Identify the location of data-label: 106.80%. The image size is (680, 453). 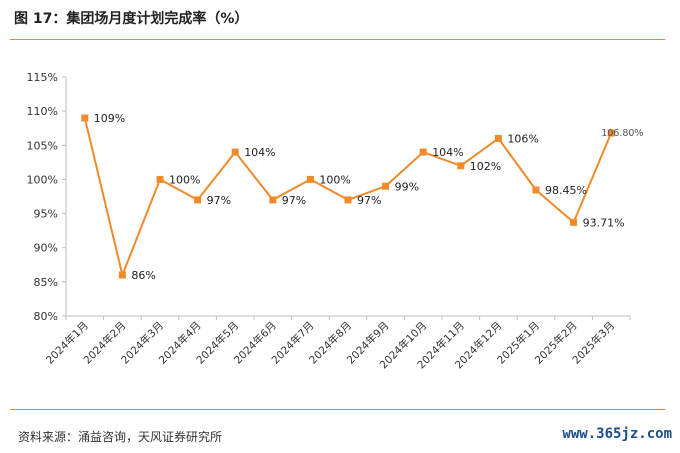
(622, 133).